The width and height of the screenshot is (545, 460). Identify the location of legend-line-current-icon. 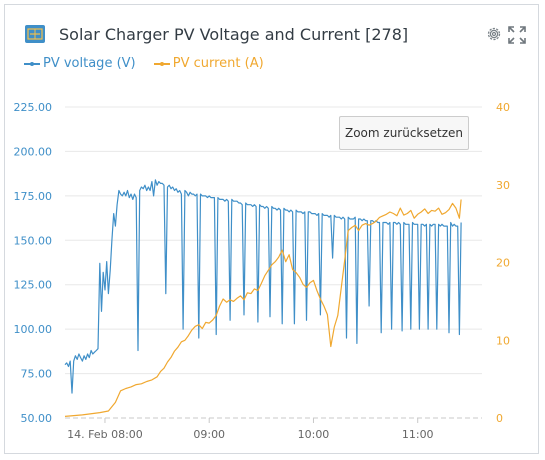
(161, 63).